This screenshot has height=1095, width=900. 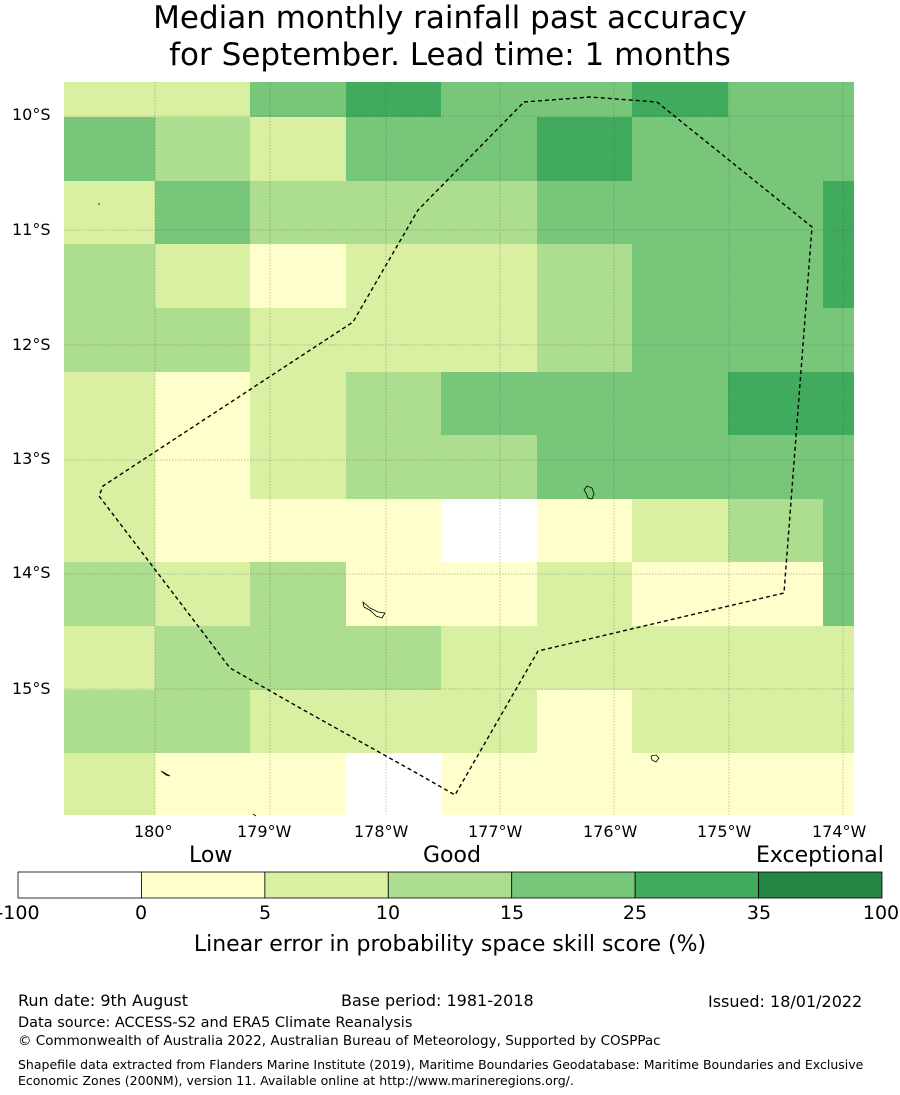 What do you see at coordinates (495, 831) in the screenshot?
I see `lon-label: 177°W` at bounding box center [495, 831].